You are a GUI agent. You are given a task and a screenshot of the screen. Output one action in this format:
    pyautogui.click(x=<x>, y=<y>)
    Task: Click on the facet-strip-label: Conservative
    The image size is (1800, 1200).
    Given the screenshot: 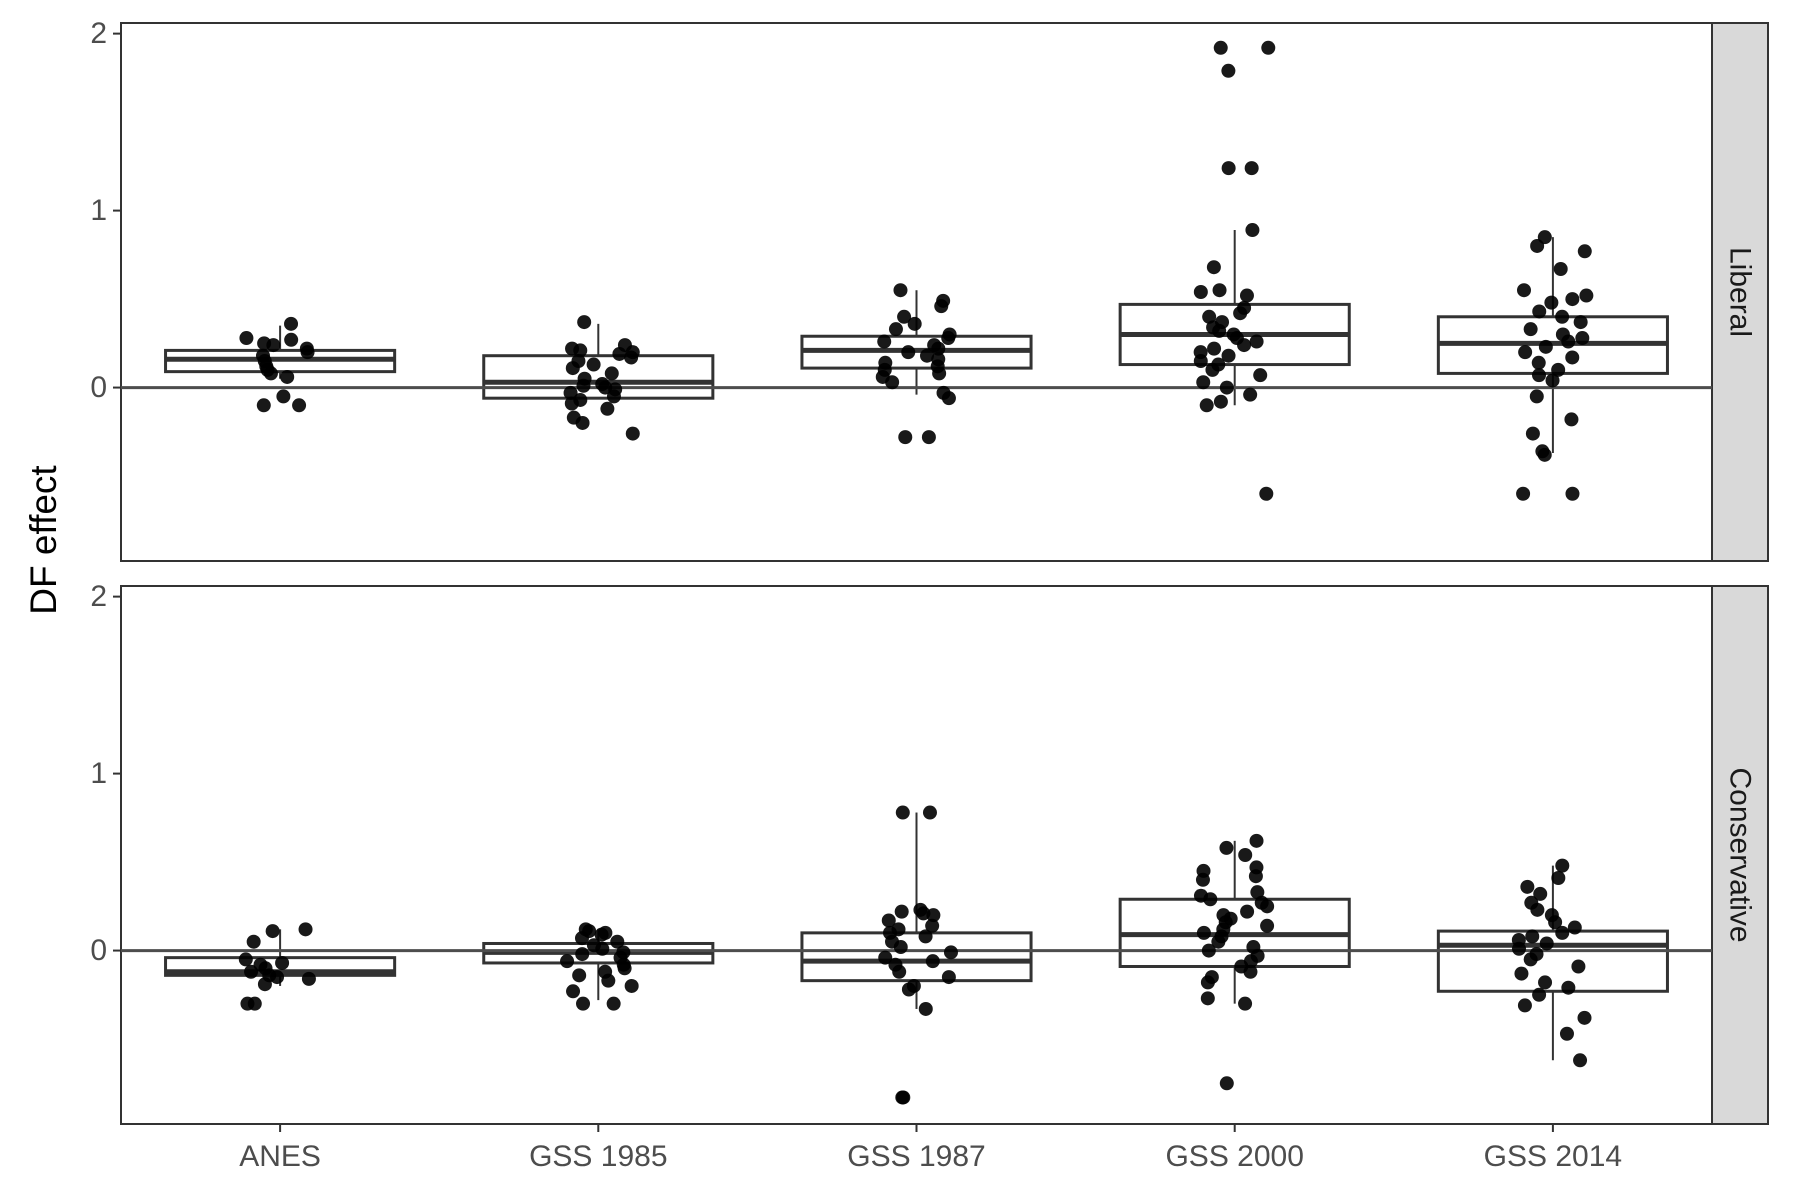 What is the action you would take?
    pyautogui.click(x=1740, y=854)
    